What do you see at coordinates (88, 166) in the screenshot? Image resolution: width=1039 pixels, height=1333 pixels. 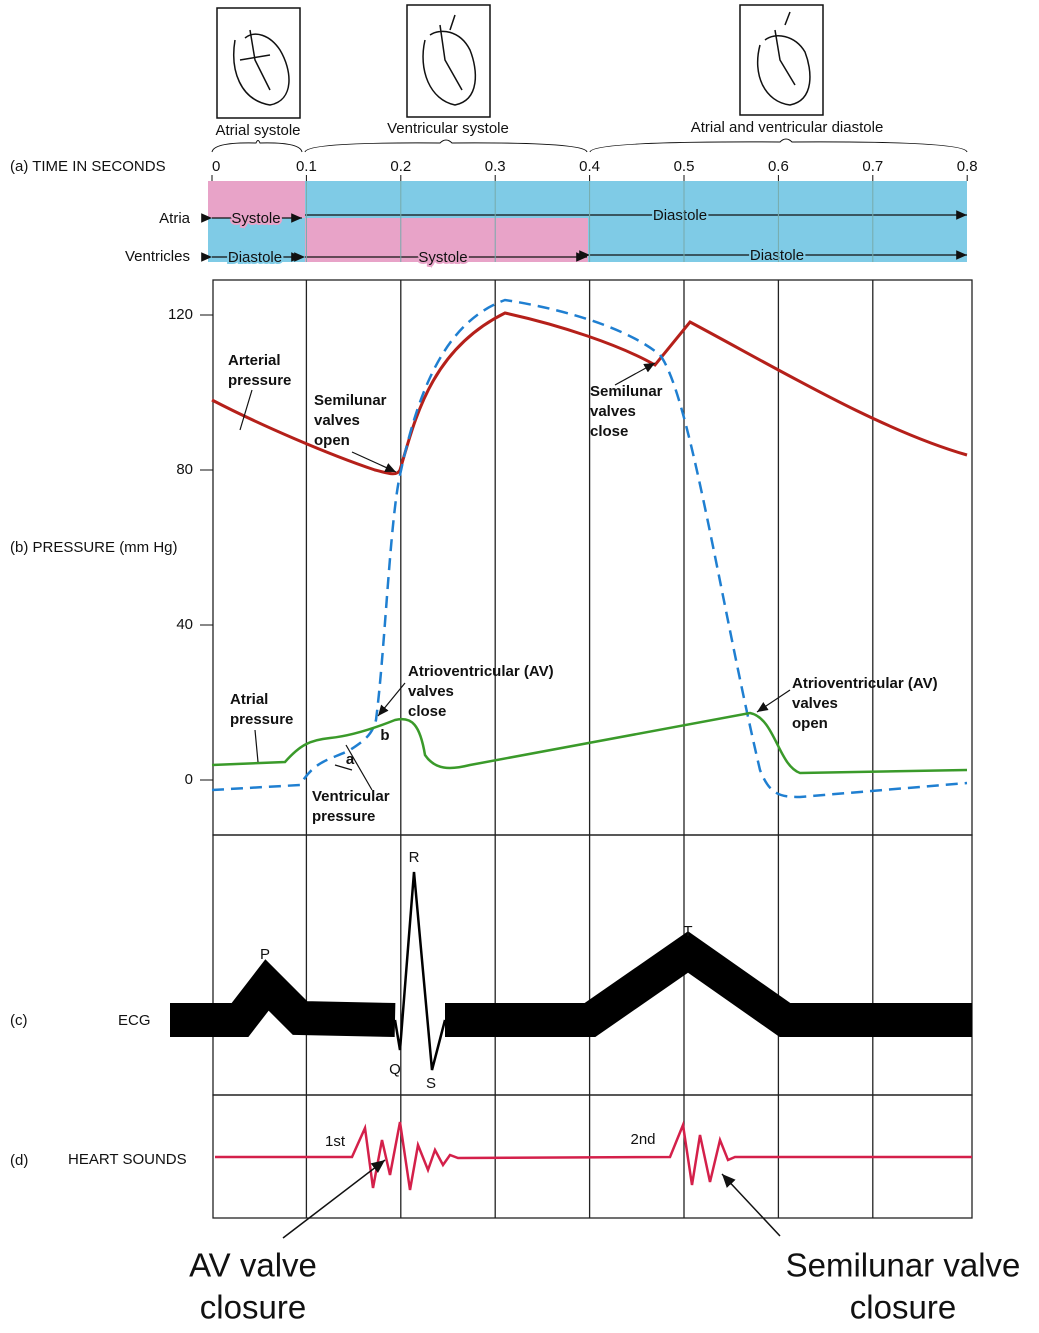 I see `axis-title: (a) TIME IN SECONDS` at bounding box center [88, 166].